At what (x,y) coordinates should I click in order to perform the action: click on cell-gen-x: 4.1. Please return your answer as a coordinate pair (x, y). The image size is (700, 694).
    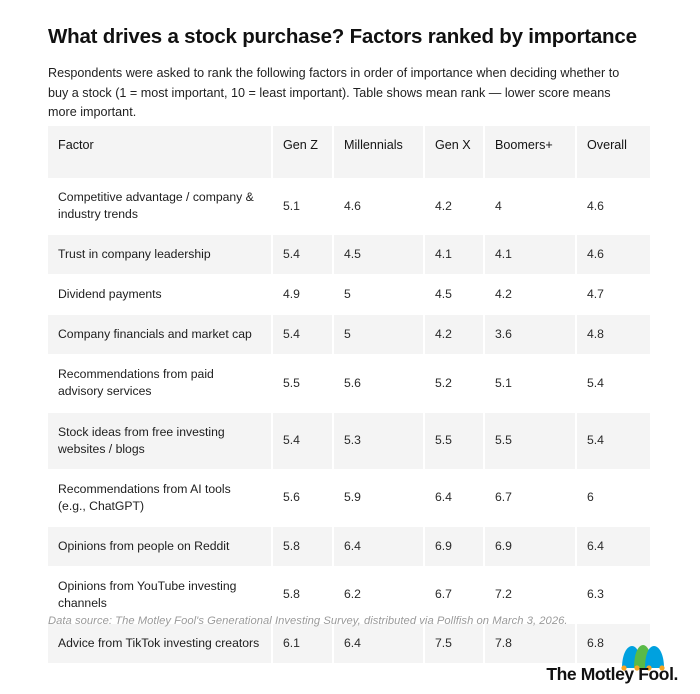
    Looking at the image, I should click on (454, 254).